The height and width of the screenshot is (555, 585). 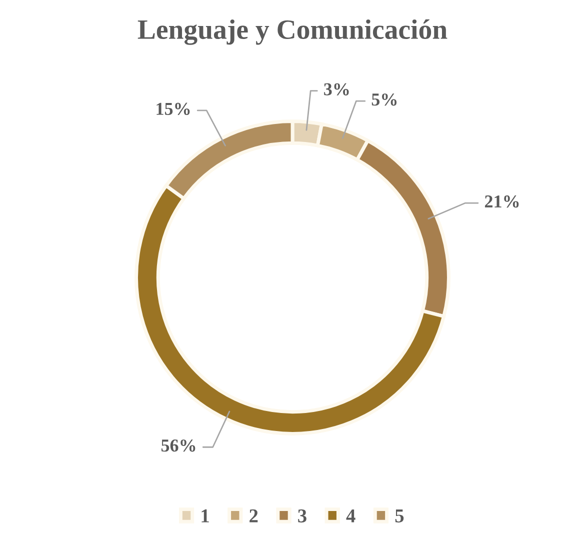 What do you see at coordinates (501, 201) in the screenshot?
I see `data-label: 21%` at bounding box center [501, 201].